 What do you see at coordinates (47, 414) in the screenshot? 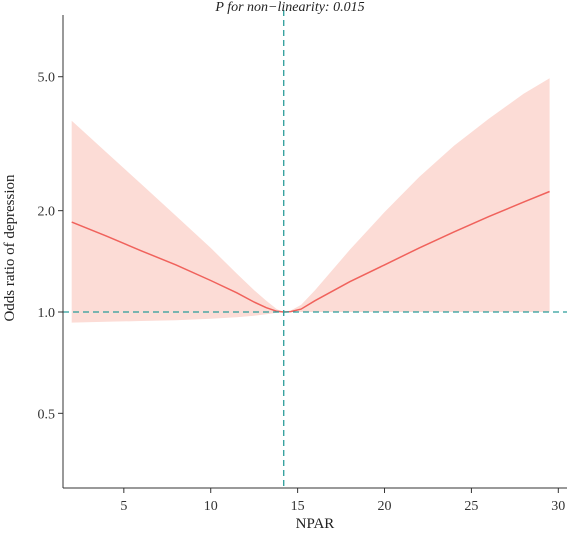
I see `y-tick-label: 0.5` at bounding box center [47, 414].